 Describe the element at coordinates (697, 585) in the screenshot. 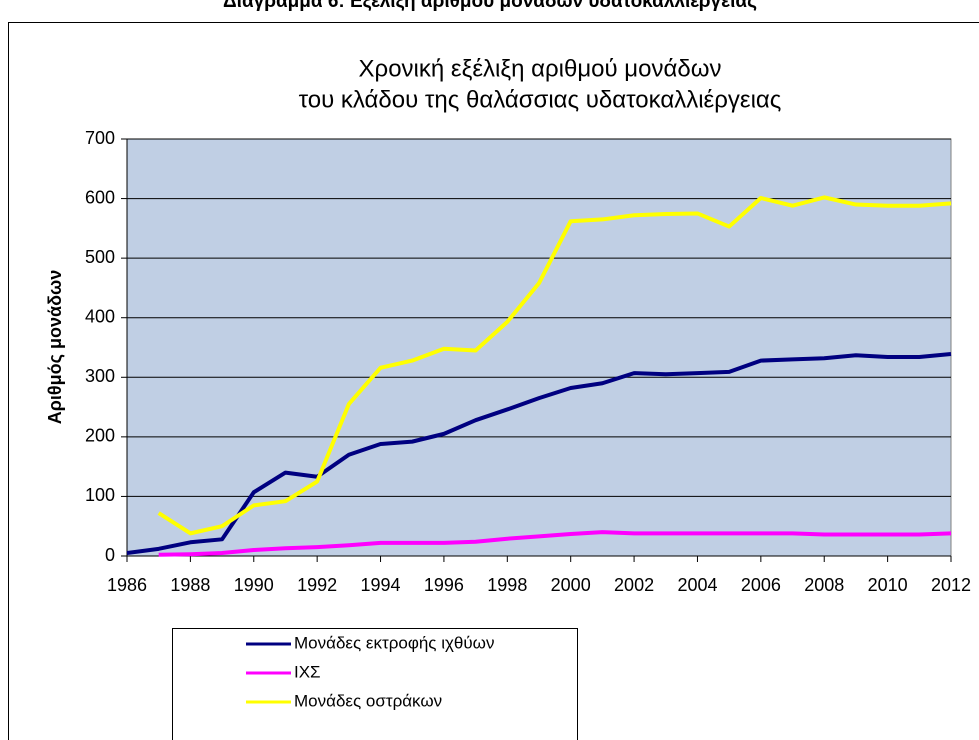

I see `x-tick-label: 2004` at that location.